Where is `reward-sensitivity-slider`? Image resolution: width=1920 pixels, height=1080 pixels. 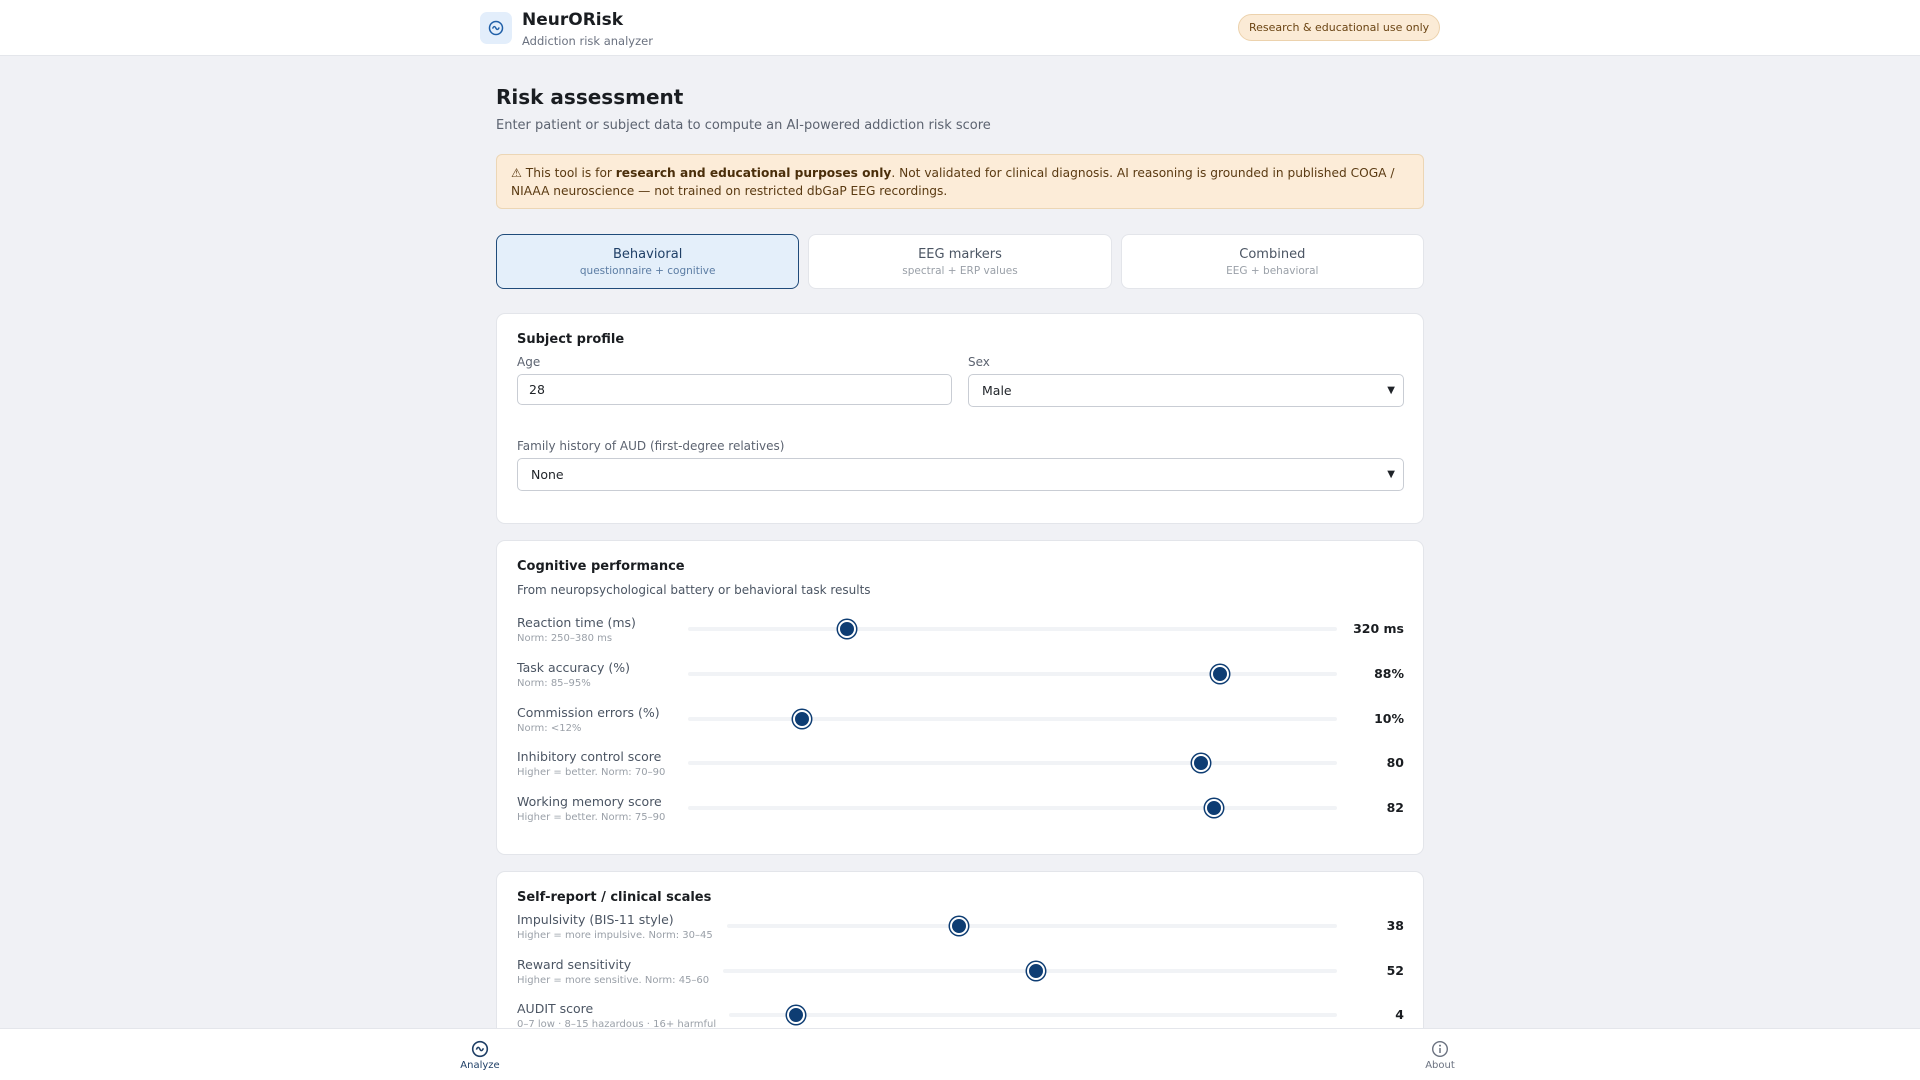
reward-sensitivity-slider is located at coordinates (1030, 971).